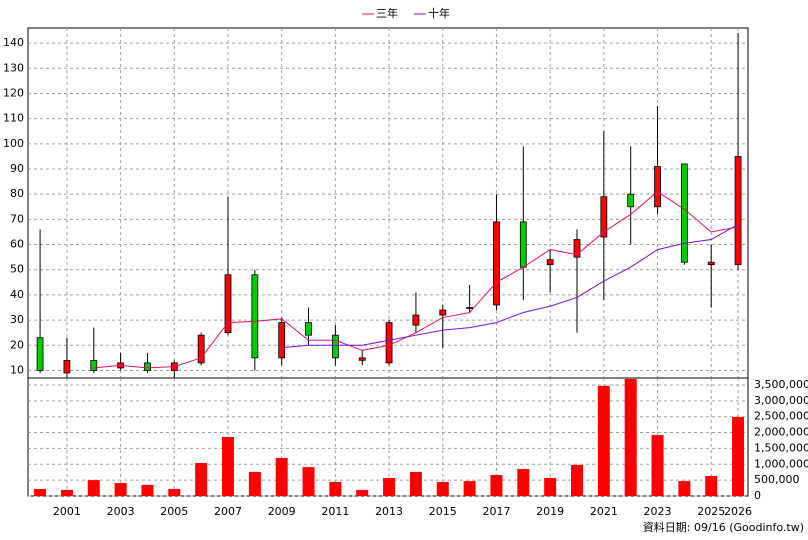  Describe the element at coordinates (17, 369) in the screenshot. I see `y-tick-label: 10` at that location.